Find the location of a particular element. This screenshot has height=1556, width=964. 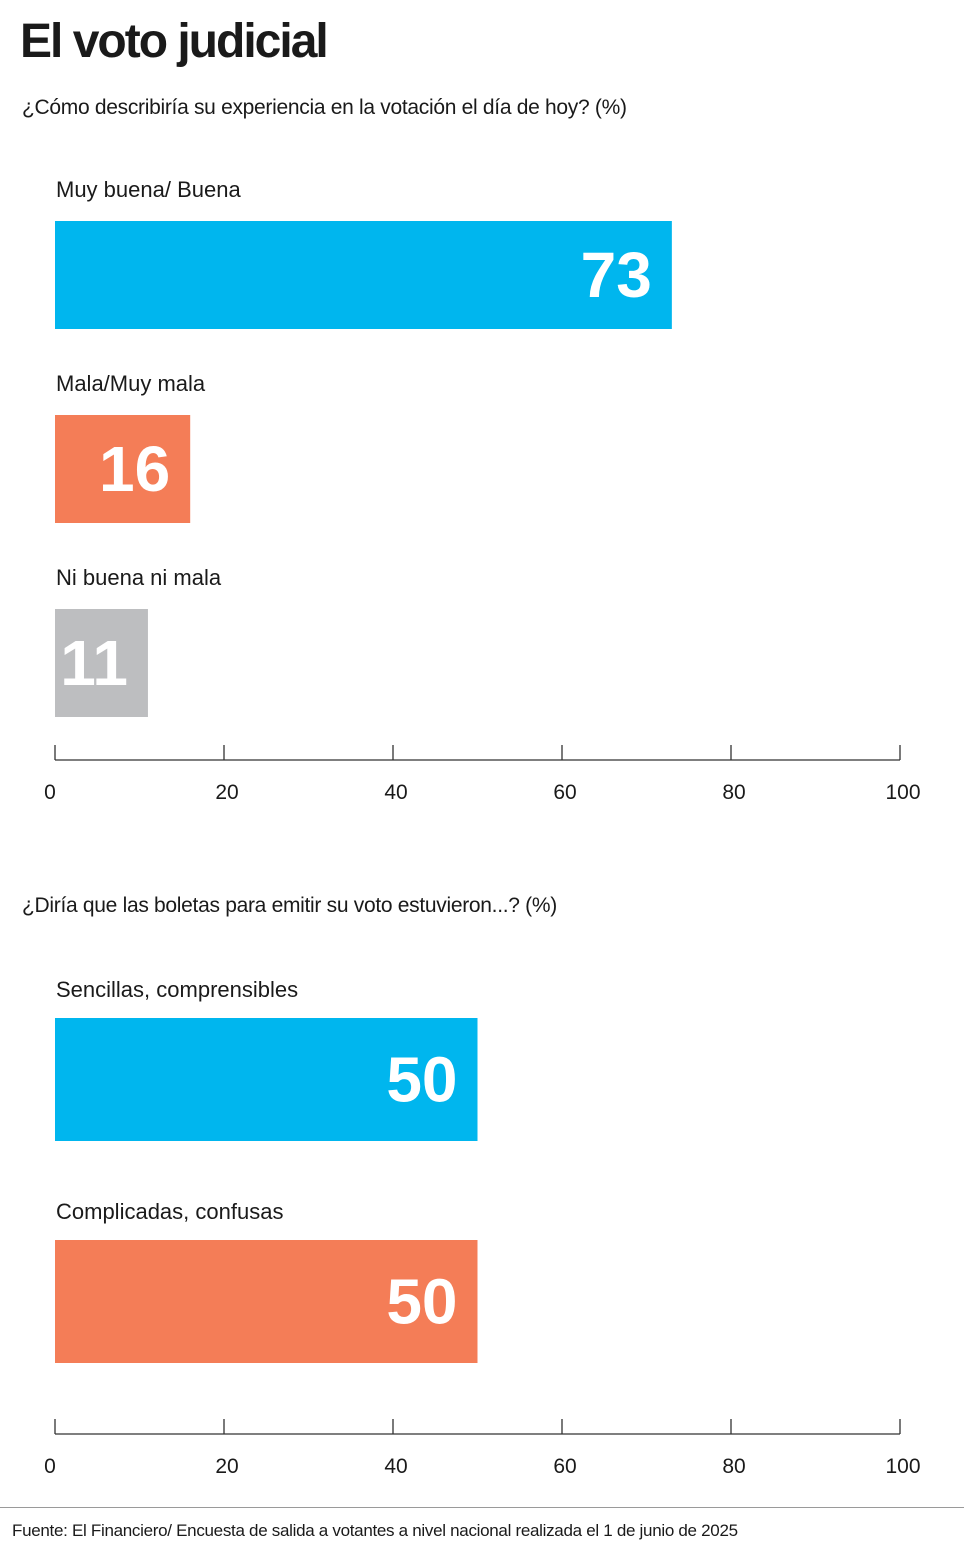

chart-2-x-tick-label: 60 is located at coordinates (564, 1466).